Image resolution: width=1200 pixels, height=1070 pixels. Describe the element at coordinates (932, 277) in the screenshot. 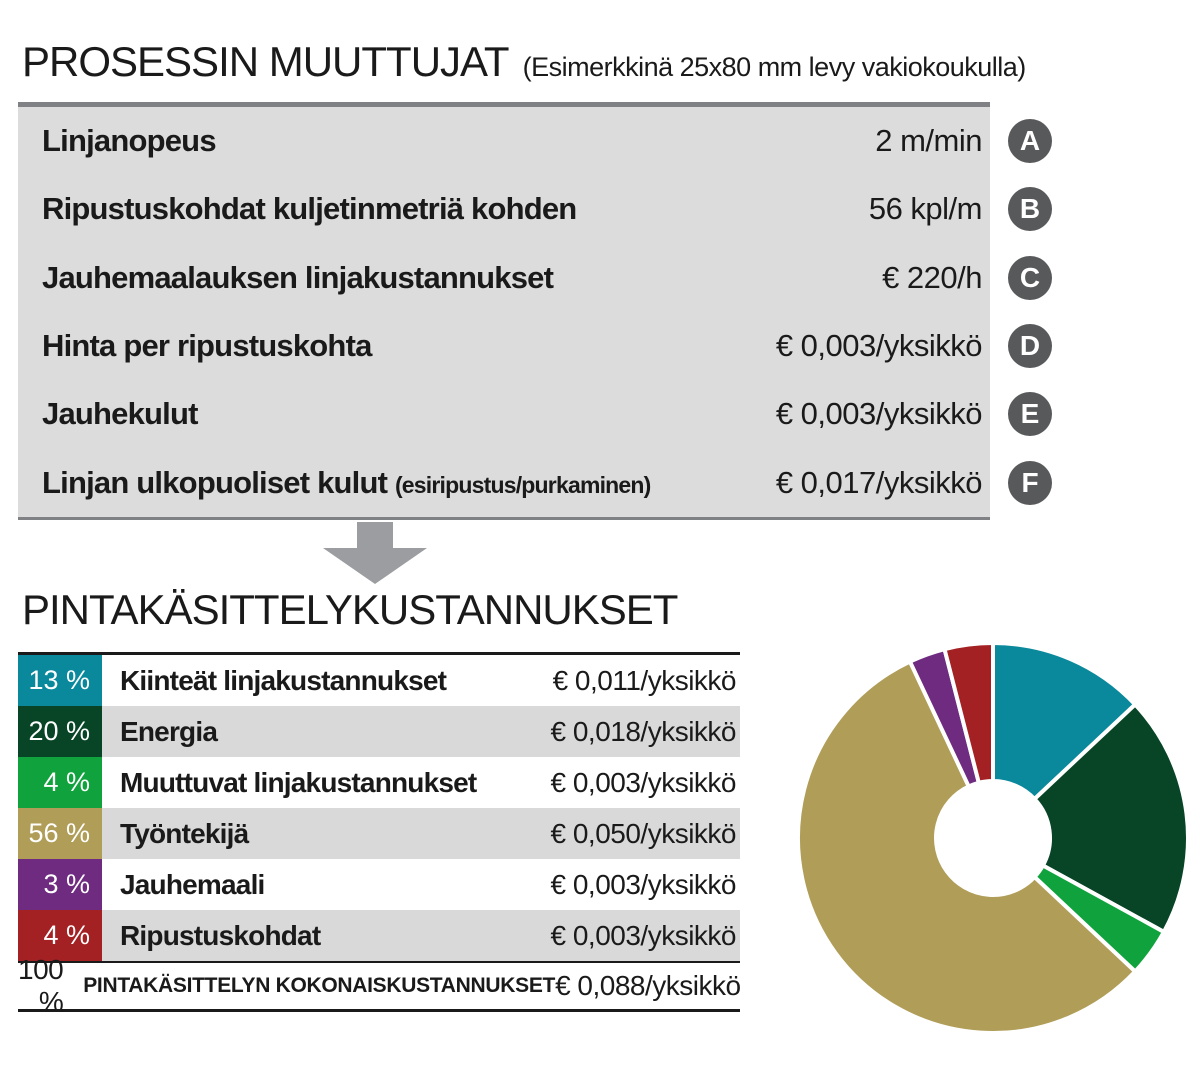

I see `row-value: € 220/h` at that location.